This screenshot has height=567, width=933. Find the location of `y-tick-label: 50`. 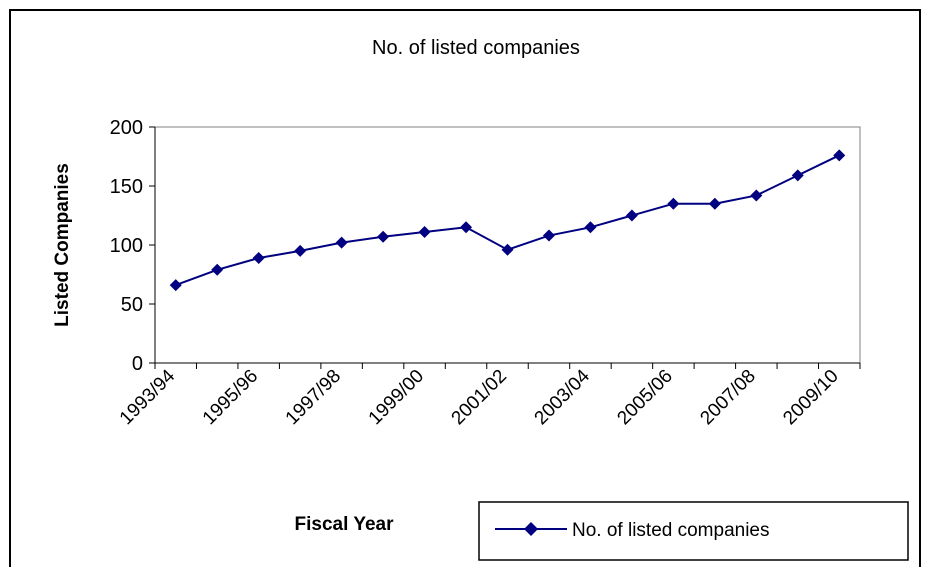

y-tick-label: 50 is located at coordinates (132, 305).